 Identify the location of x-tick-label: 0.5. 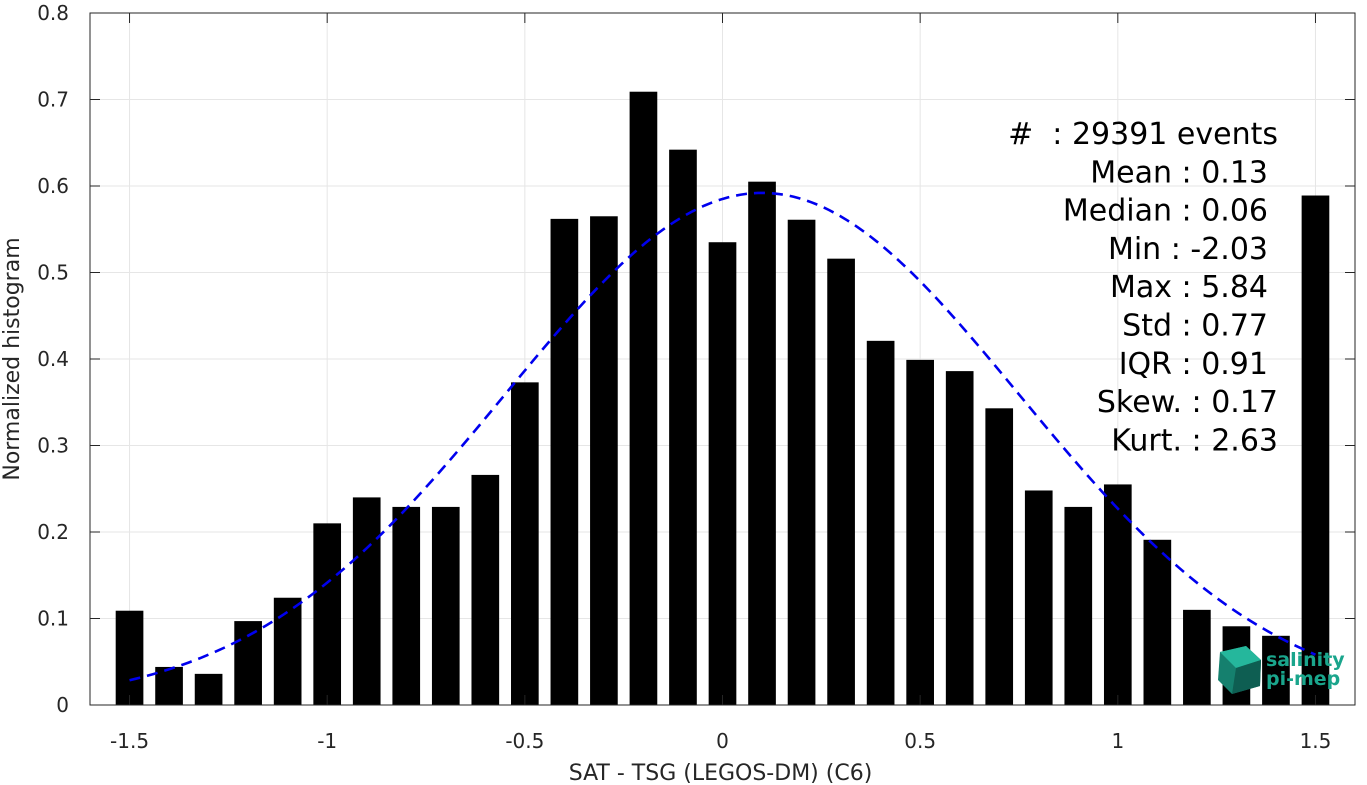
(920, 741).